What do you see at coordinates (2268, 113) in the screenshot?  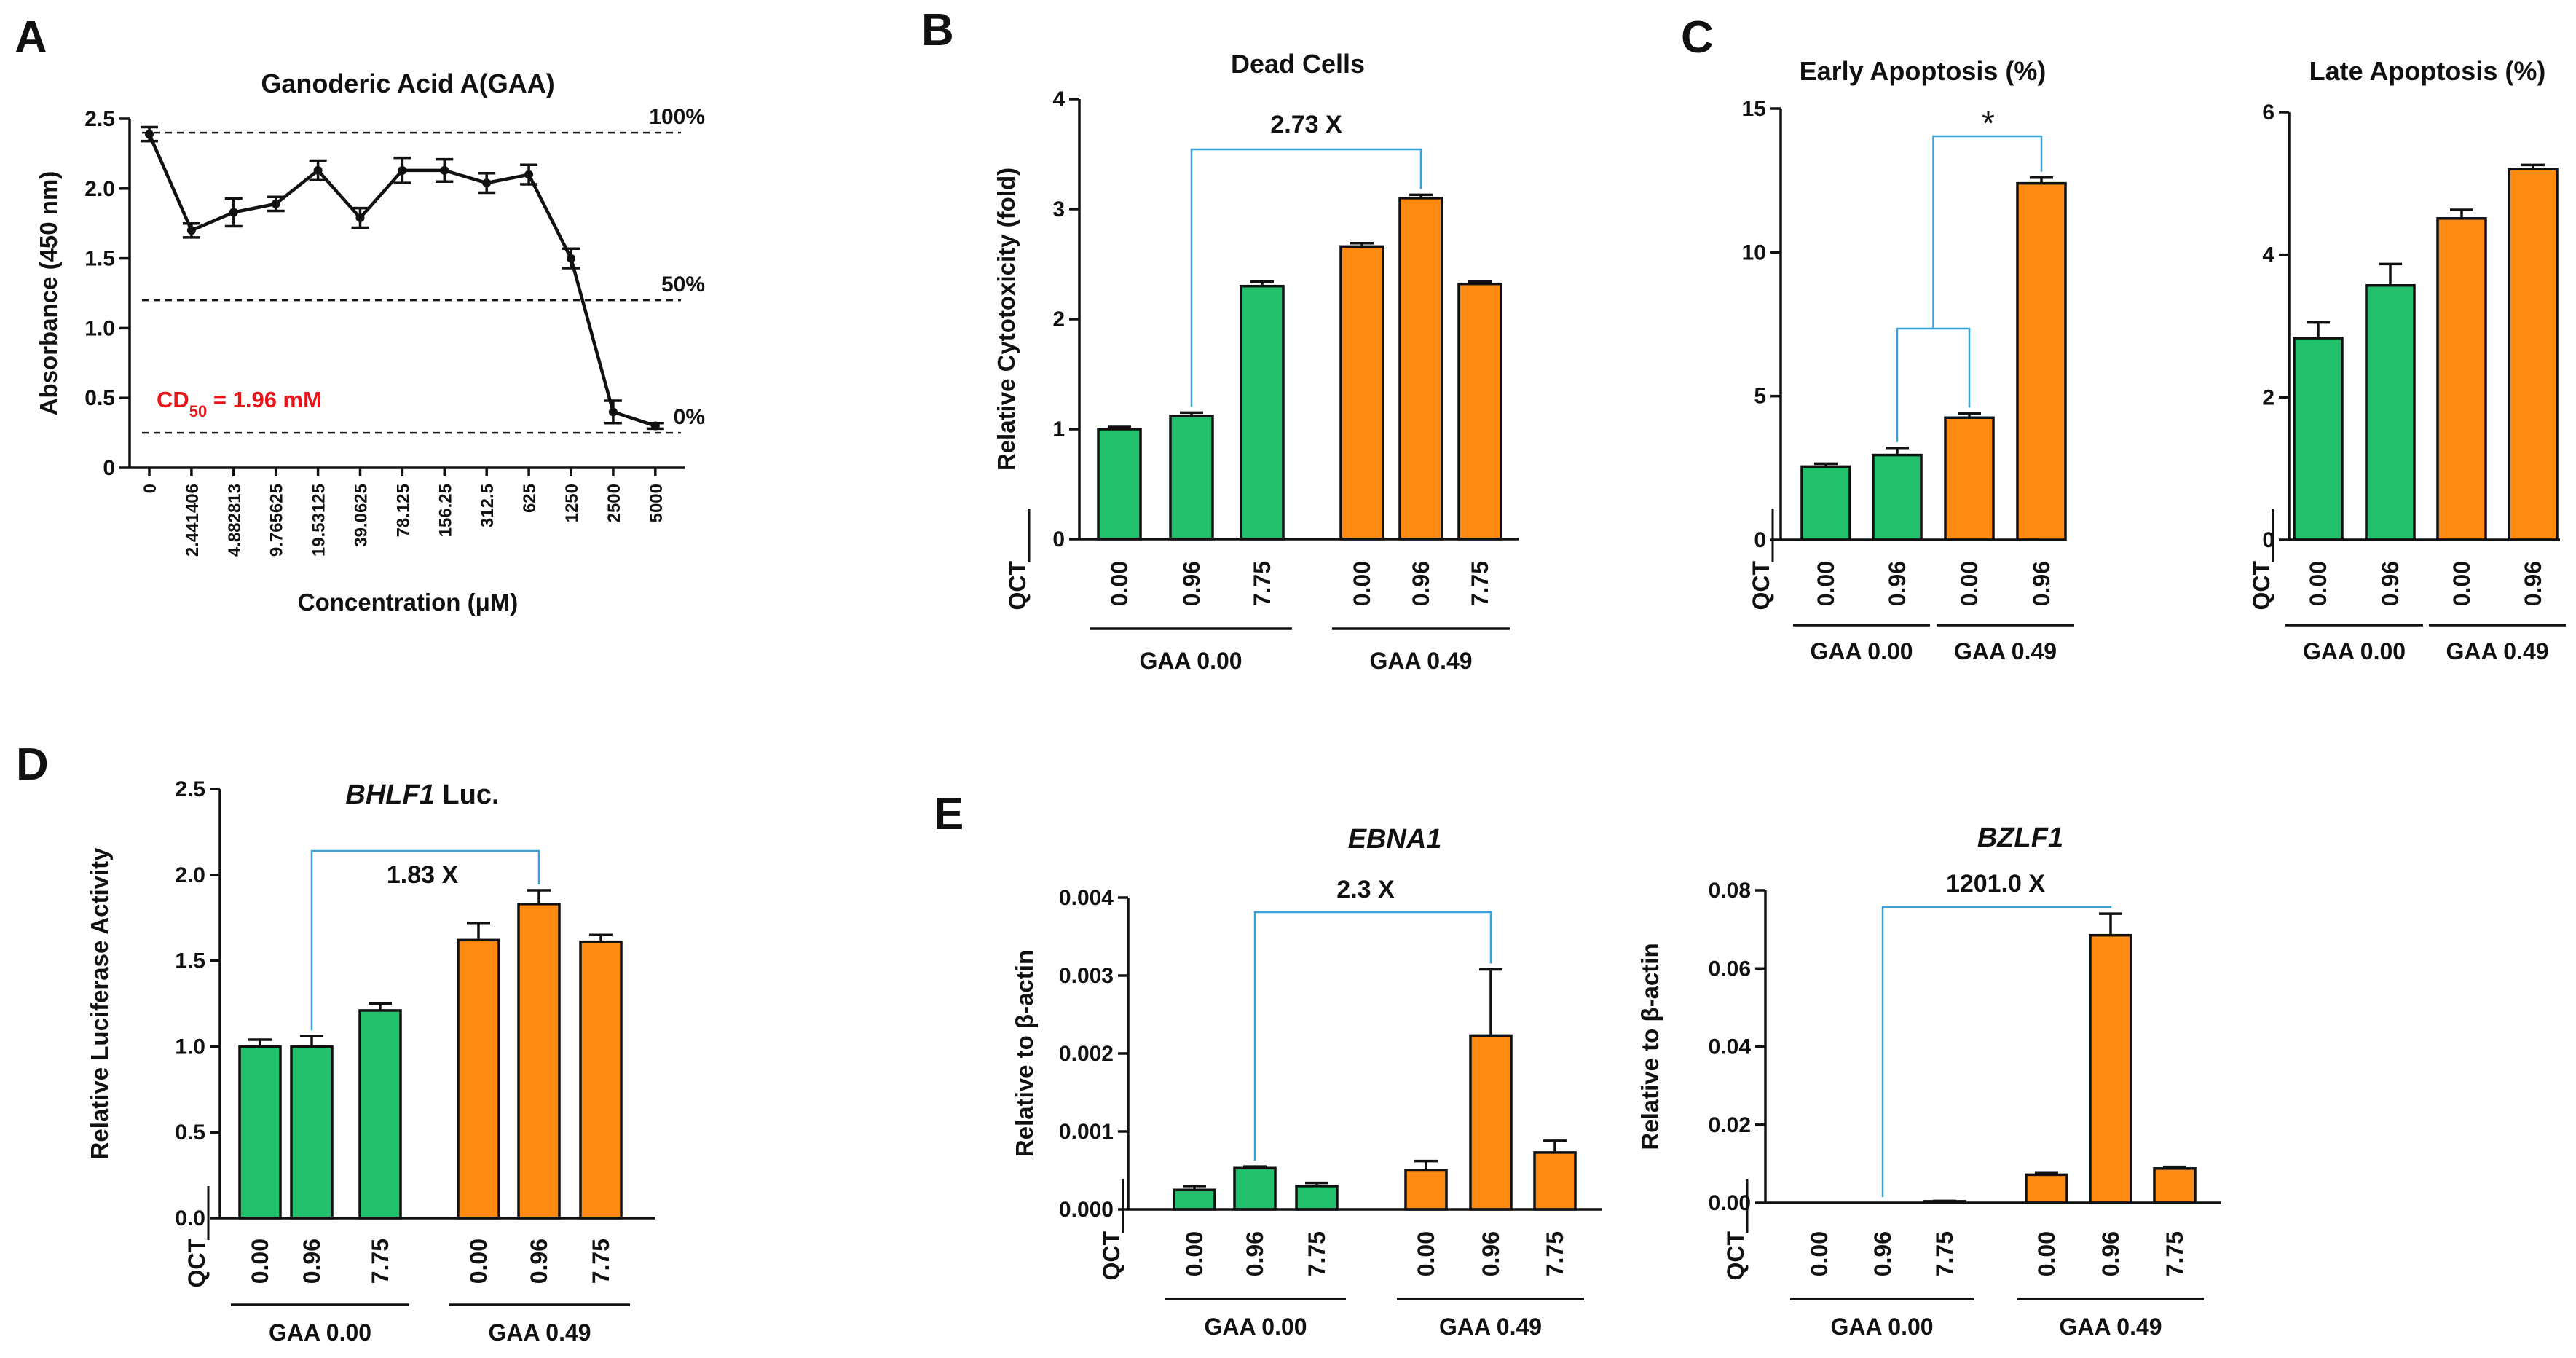 I see `panel-c2-y-tick-label: 6` at bounding box center [2268, 113].